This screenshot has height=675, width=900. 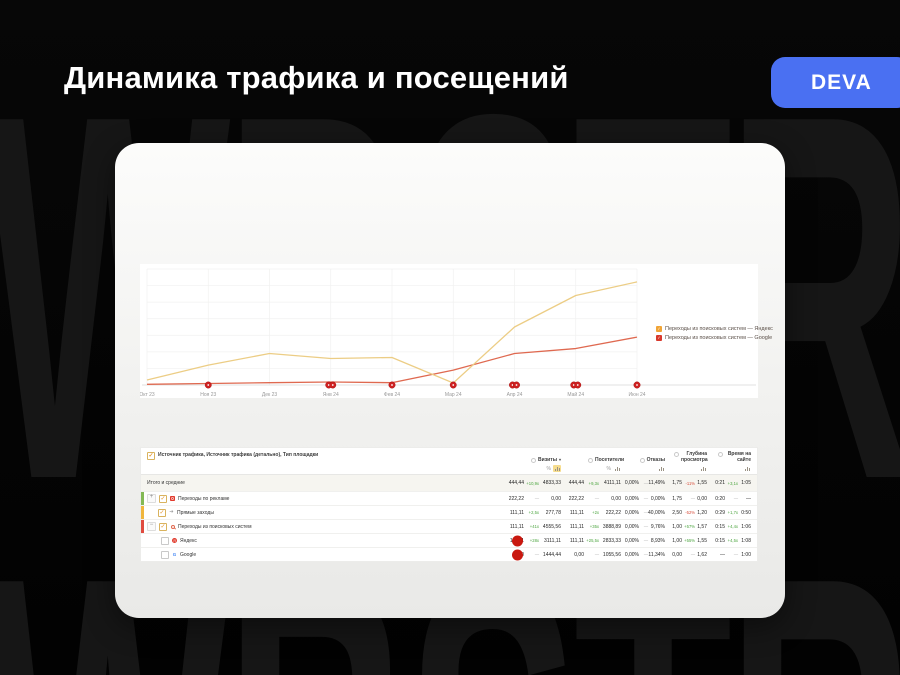 I want to click on metric-cell: 222,22 — 0,00, so click(x=531, y=499).